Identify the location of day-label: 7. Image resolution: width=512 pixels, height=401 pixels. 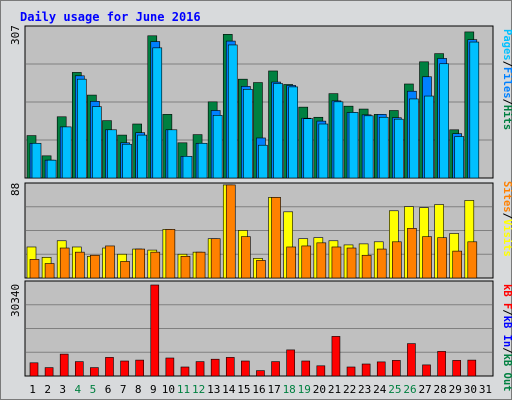
(123, 389).